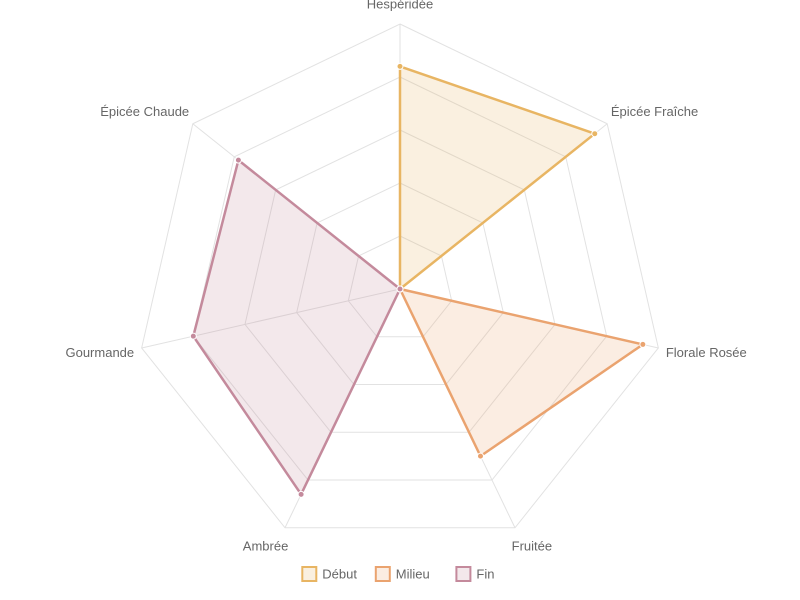 The height and width of the screenshot is (600, 800). I want to click on legend-item-2: Milieu, so click(402, 574).